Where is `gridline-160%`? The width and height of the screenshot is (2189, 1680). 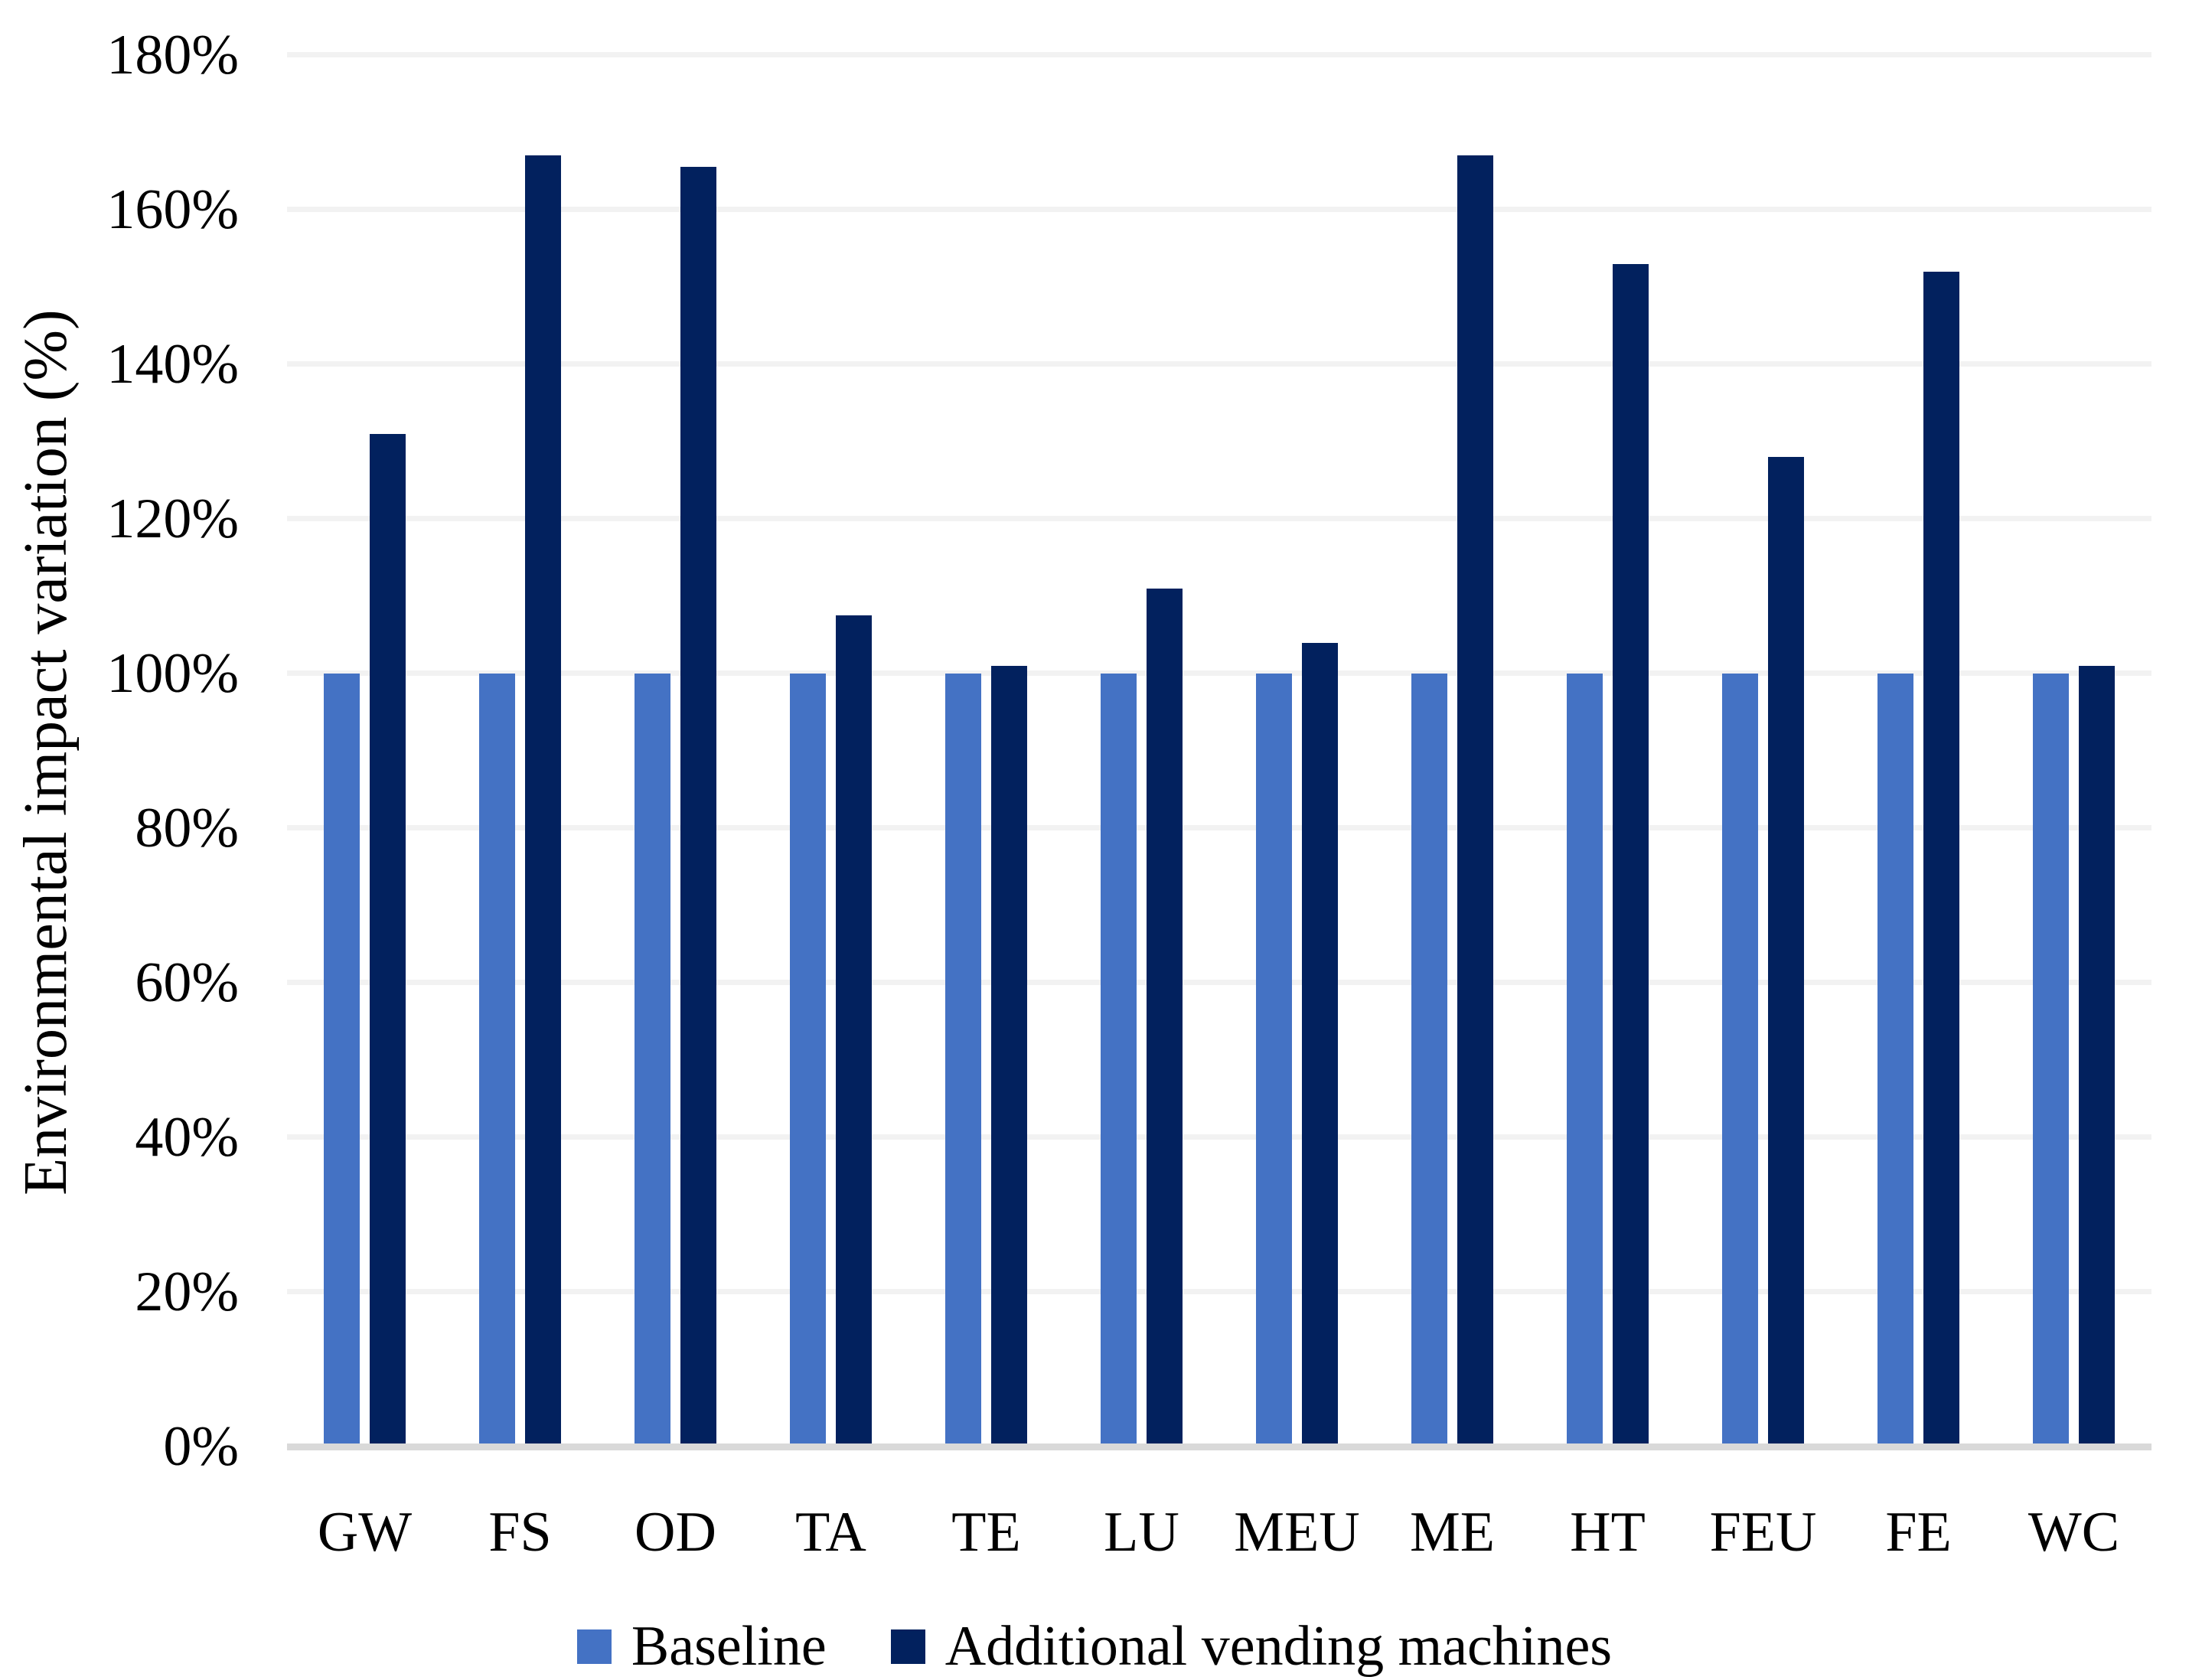 gridline-160% is located at coordinates (1219, 209).